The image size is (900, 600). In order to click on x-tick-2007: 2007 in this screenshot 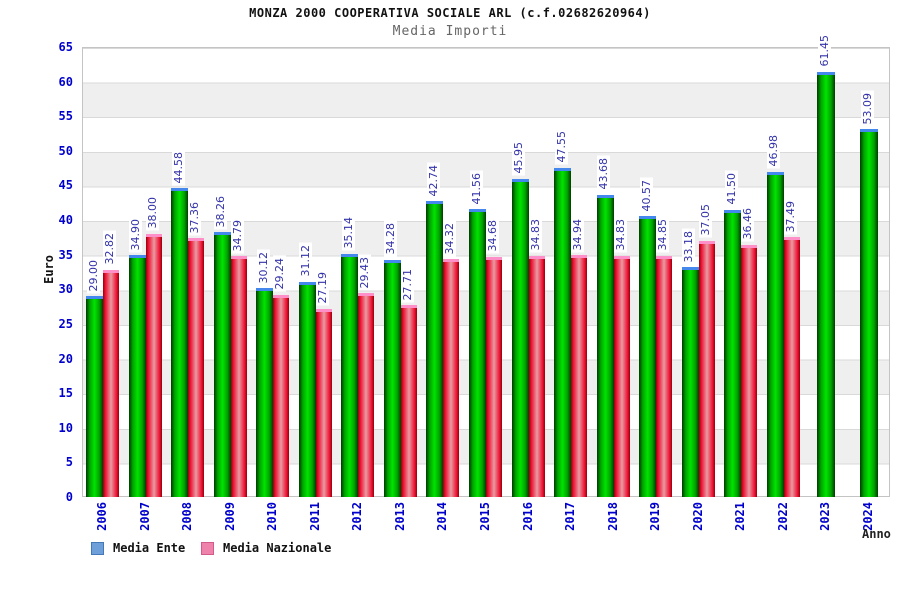, I will do `click(144, 516)`.